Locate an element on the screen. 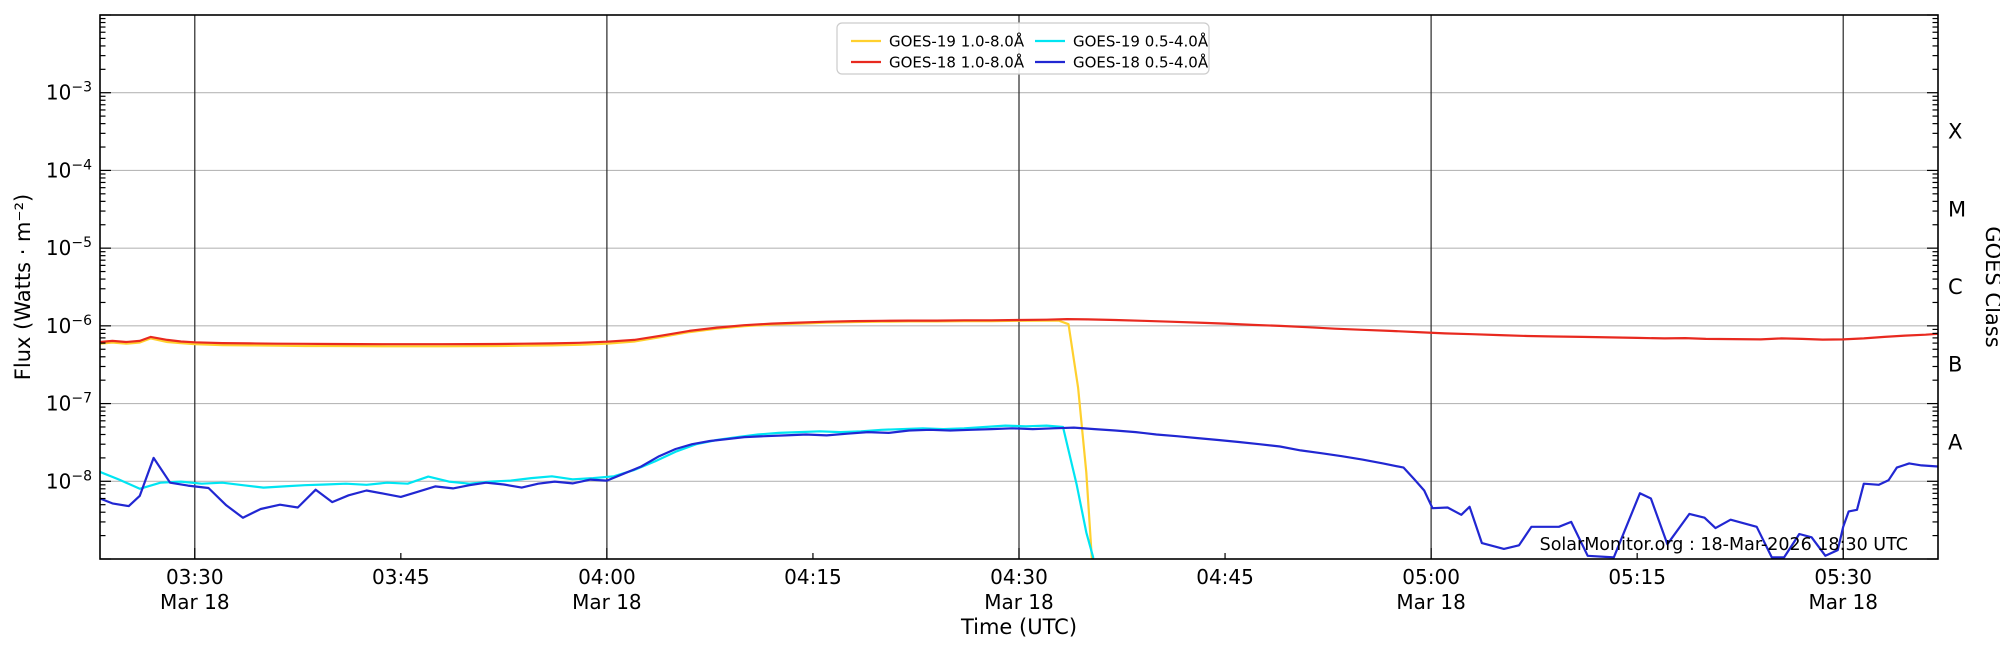  watermark: SolarMonitor.org : 18-Mar-2026 18:30 UTC is located at coordinates (1724, 545).